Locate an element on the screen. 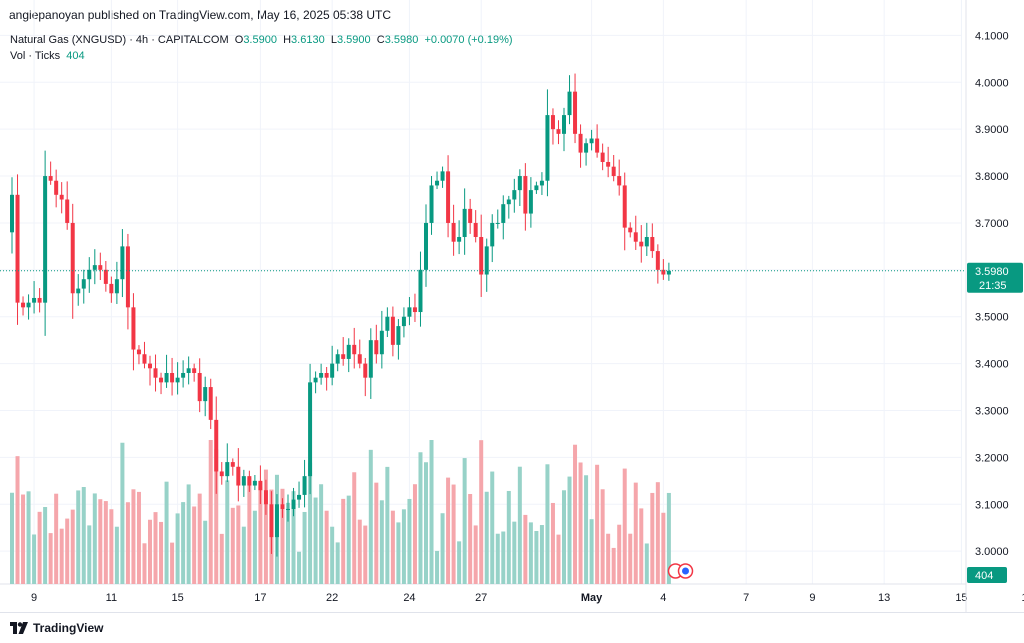  last-price-tag is located at coordinates (995, 277).